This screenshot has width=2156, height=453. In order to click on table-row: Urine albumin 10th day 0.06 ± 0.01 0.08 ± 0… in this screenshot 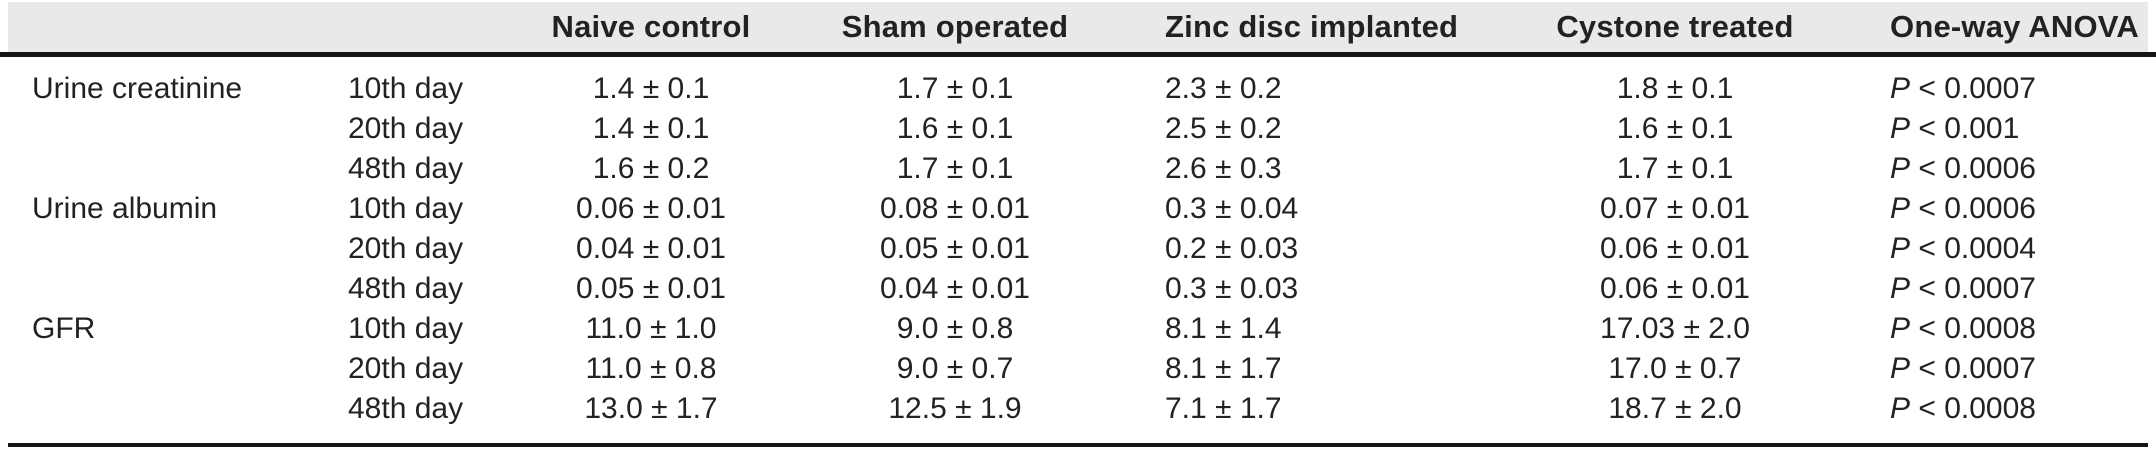, I will do `click(1078, 209)`.